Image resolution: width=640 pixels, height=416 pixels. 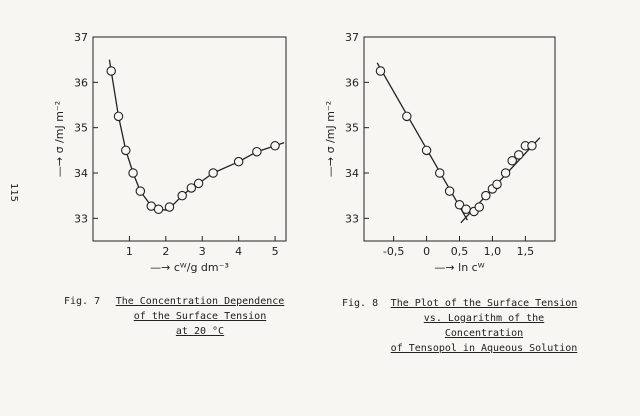 What do you see at coordinates (426, 251) in the screenshot?
I see `fig8-x-tick-label: 0` at bounding box center [426, 251].